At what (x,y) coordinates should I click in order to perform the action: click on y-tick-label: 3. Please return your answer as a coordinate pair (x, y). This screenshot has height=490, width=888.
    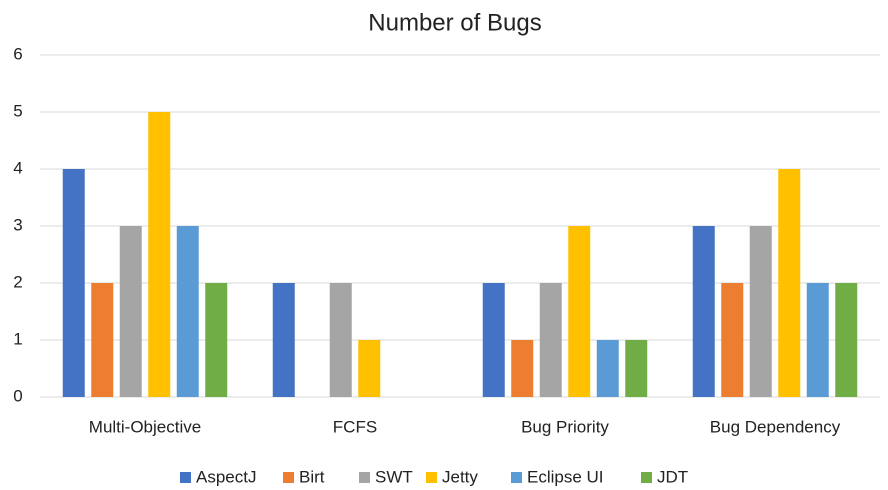
    Looking at the image, I should click on (17, 224).